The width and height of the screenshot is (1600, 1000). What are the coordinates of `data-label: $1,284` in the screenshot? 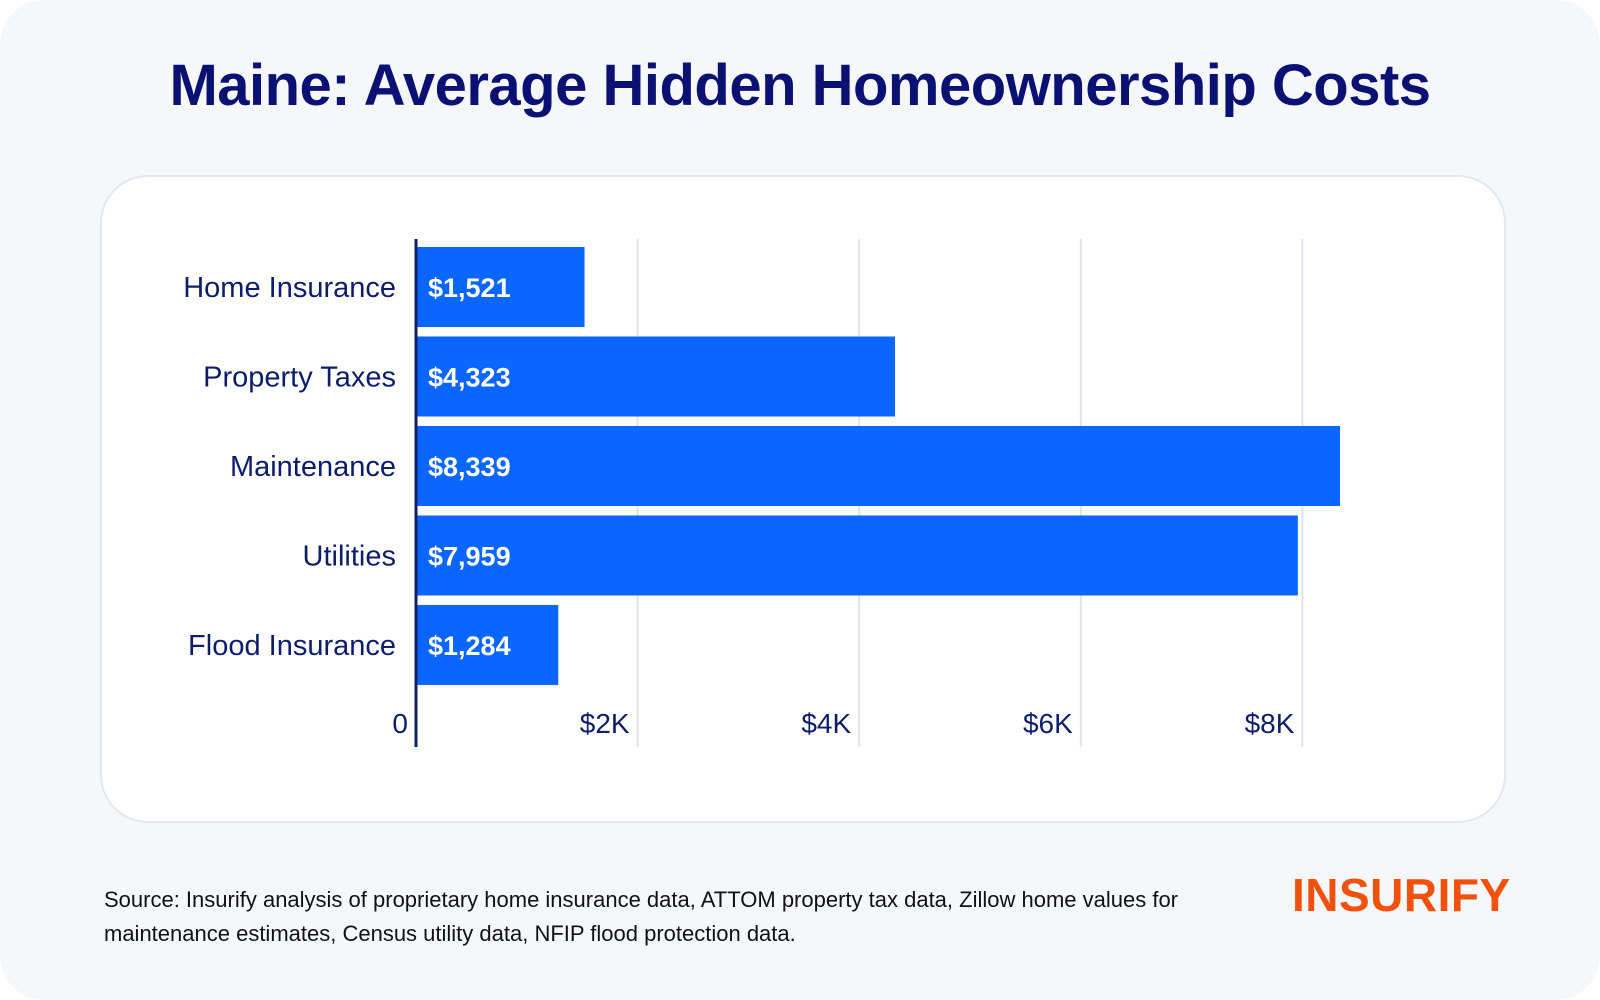 It's located at (469, 646).